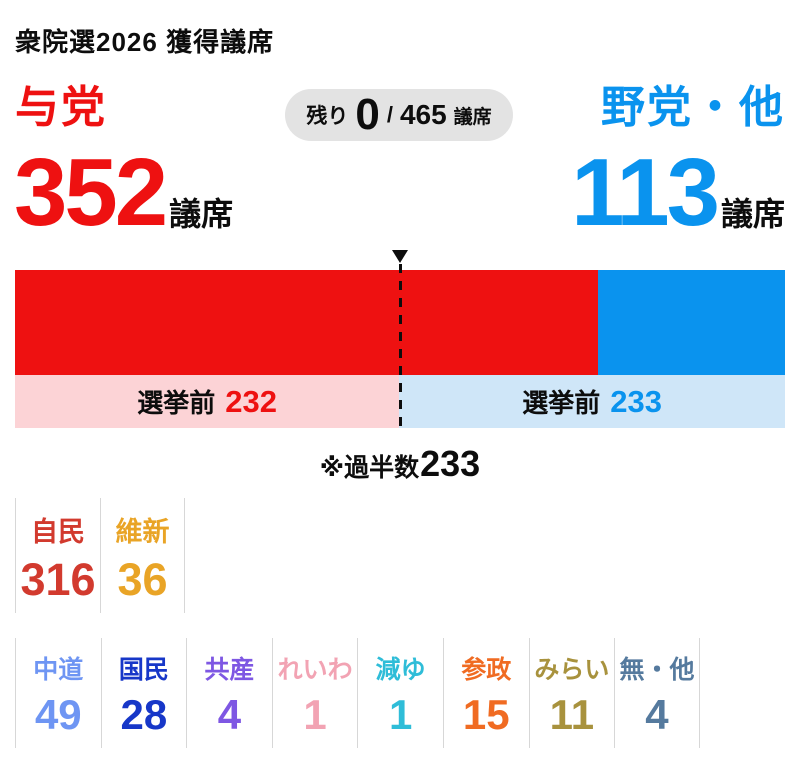 Image resolution: width=800 pixels, height=769 pixels. What do you see at coordinates (367, 114) in the screenshot?
I see `remaining-value: 0` at bounding box center [367, 114].